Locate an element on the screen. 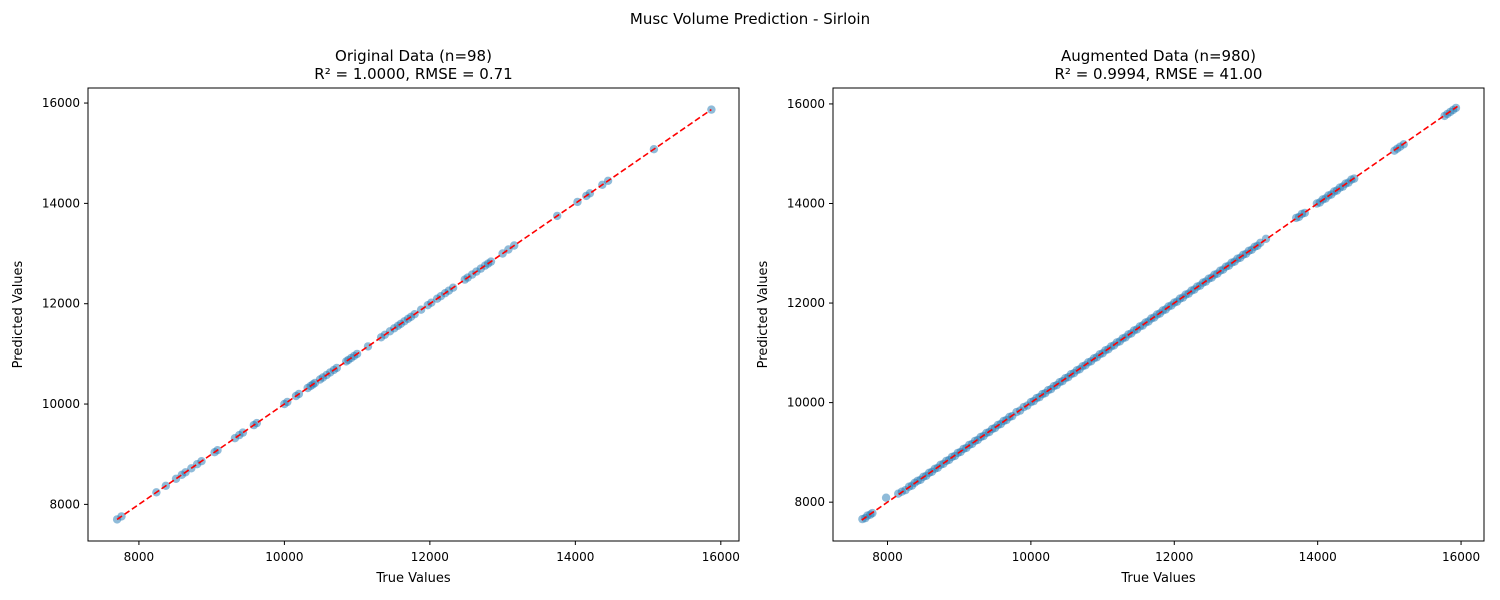  chart-title-line1: Original Data (n=98) is located at coordinates (413, 56).